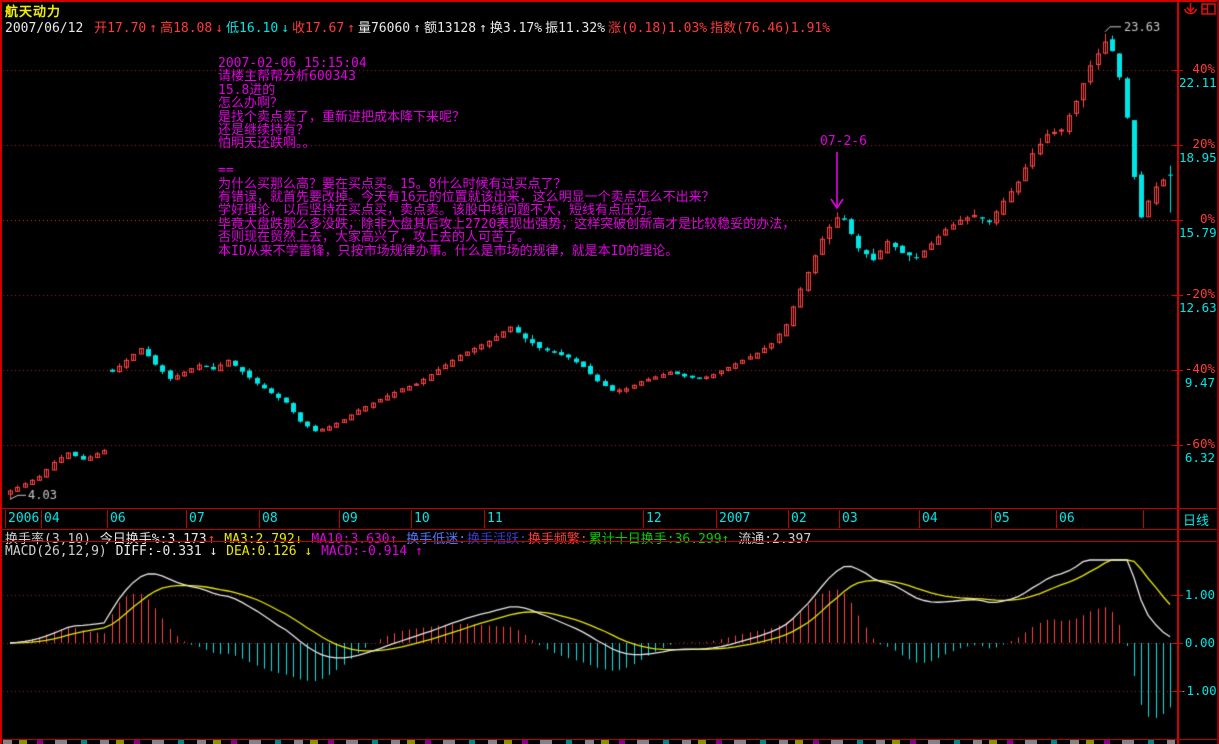 The image size is (1219, 744). I want to click on axis-price-label: 12.63, so click(1198, 307).